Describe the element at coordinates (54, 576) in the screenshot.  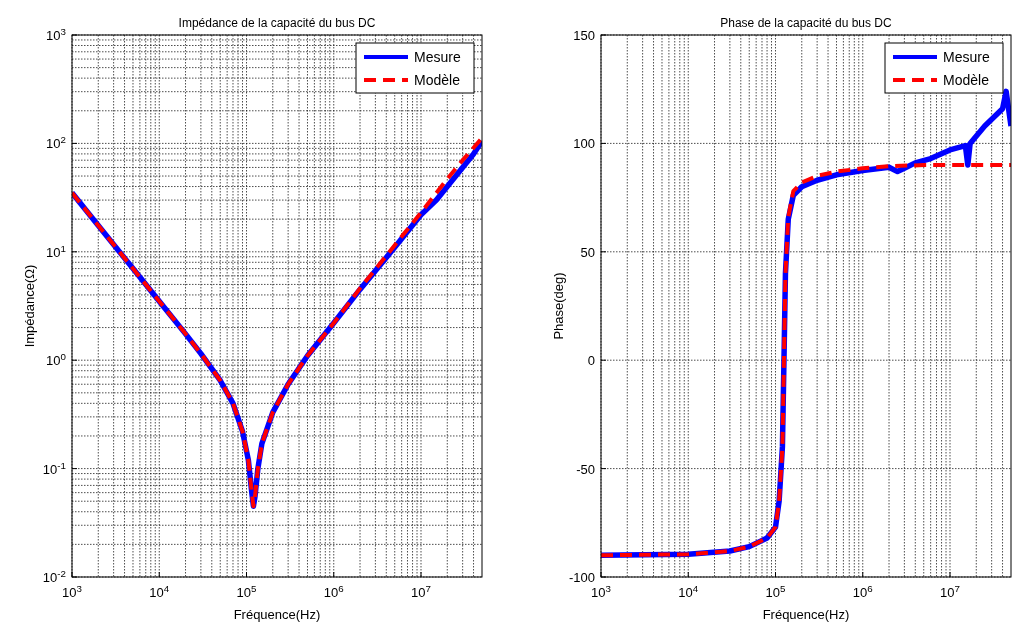
I see `y-tick-label: 10$^{-2}$` at that location.